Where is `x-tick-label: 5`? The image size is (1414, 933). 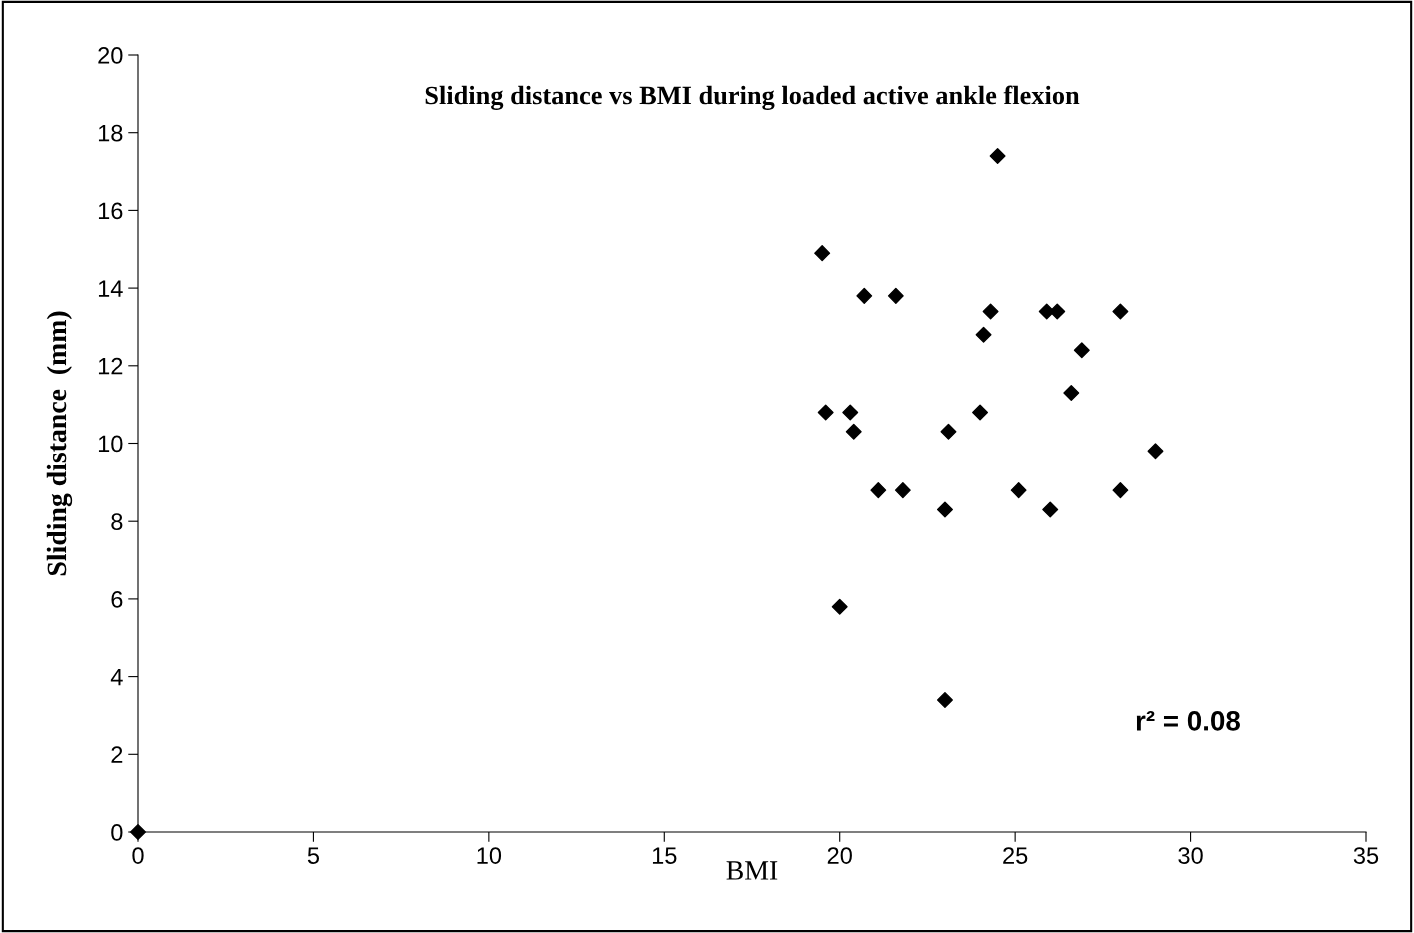
x-tick-label: 5 is located at coordinates (313, 855).